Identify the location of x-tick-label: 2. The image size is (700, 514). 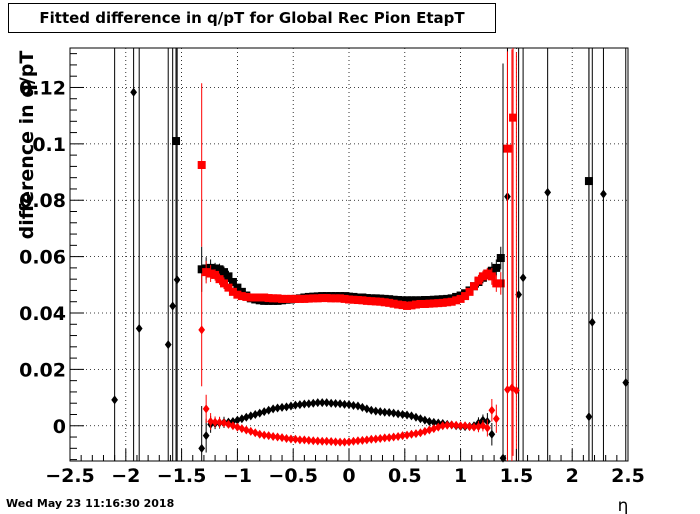
(572, 476).